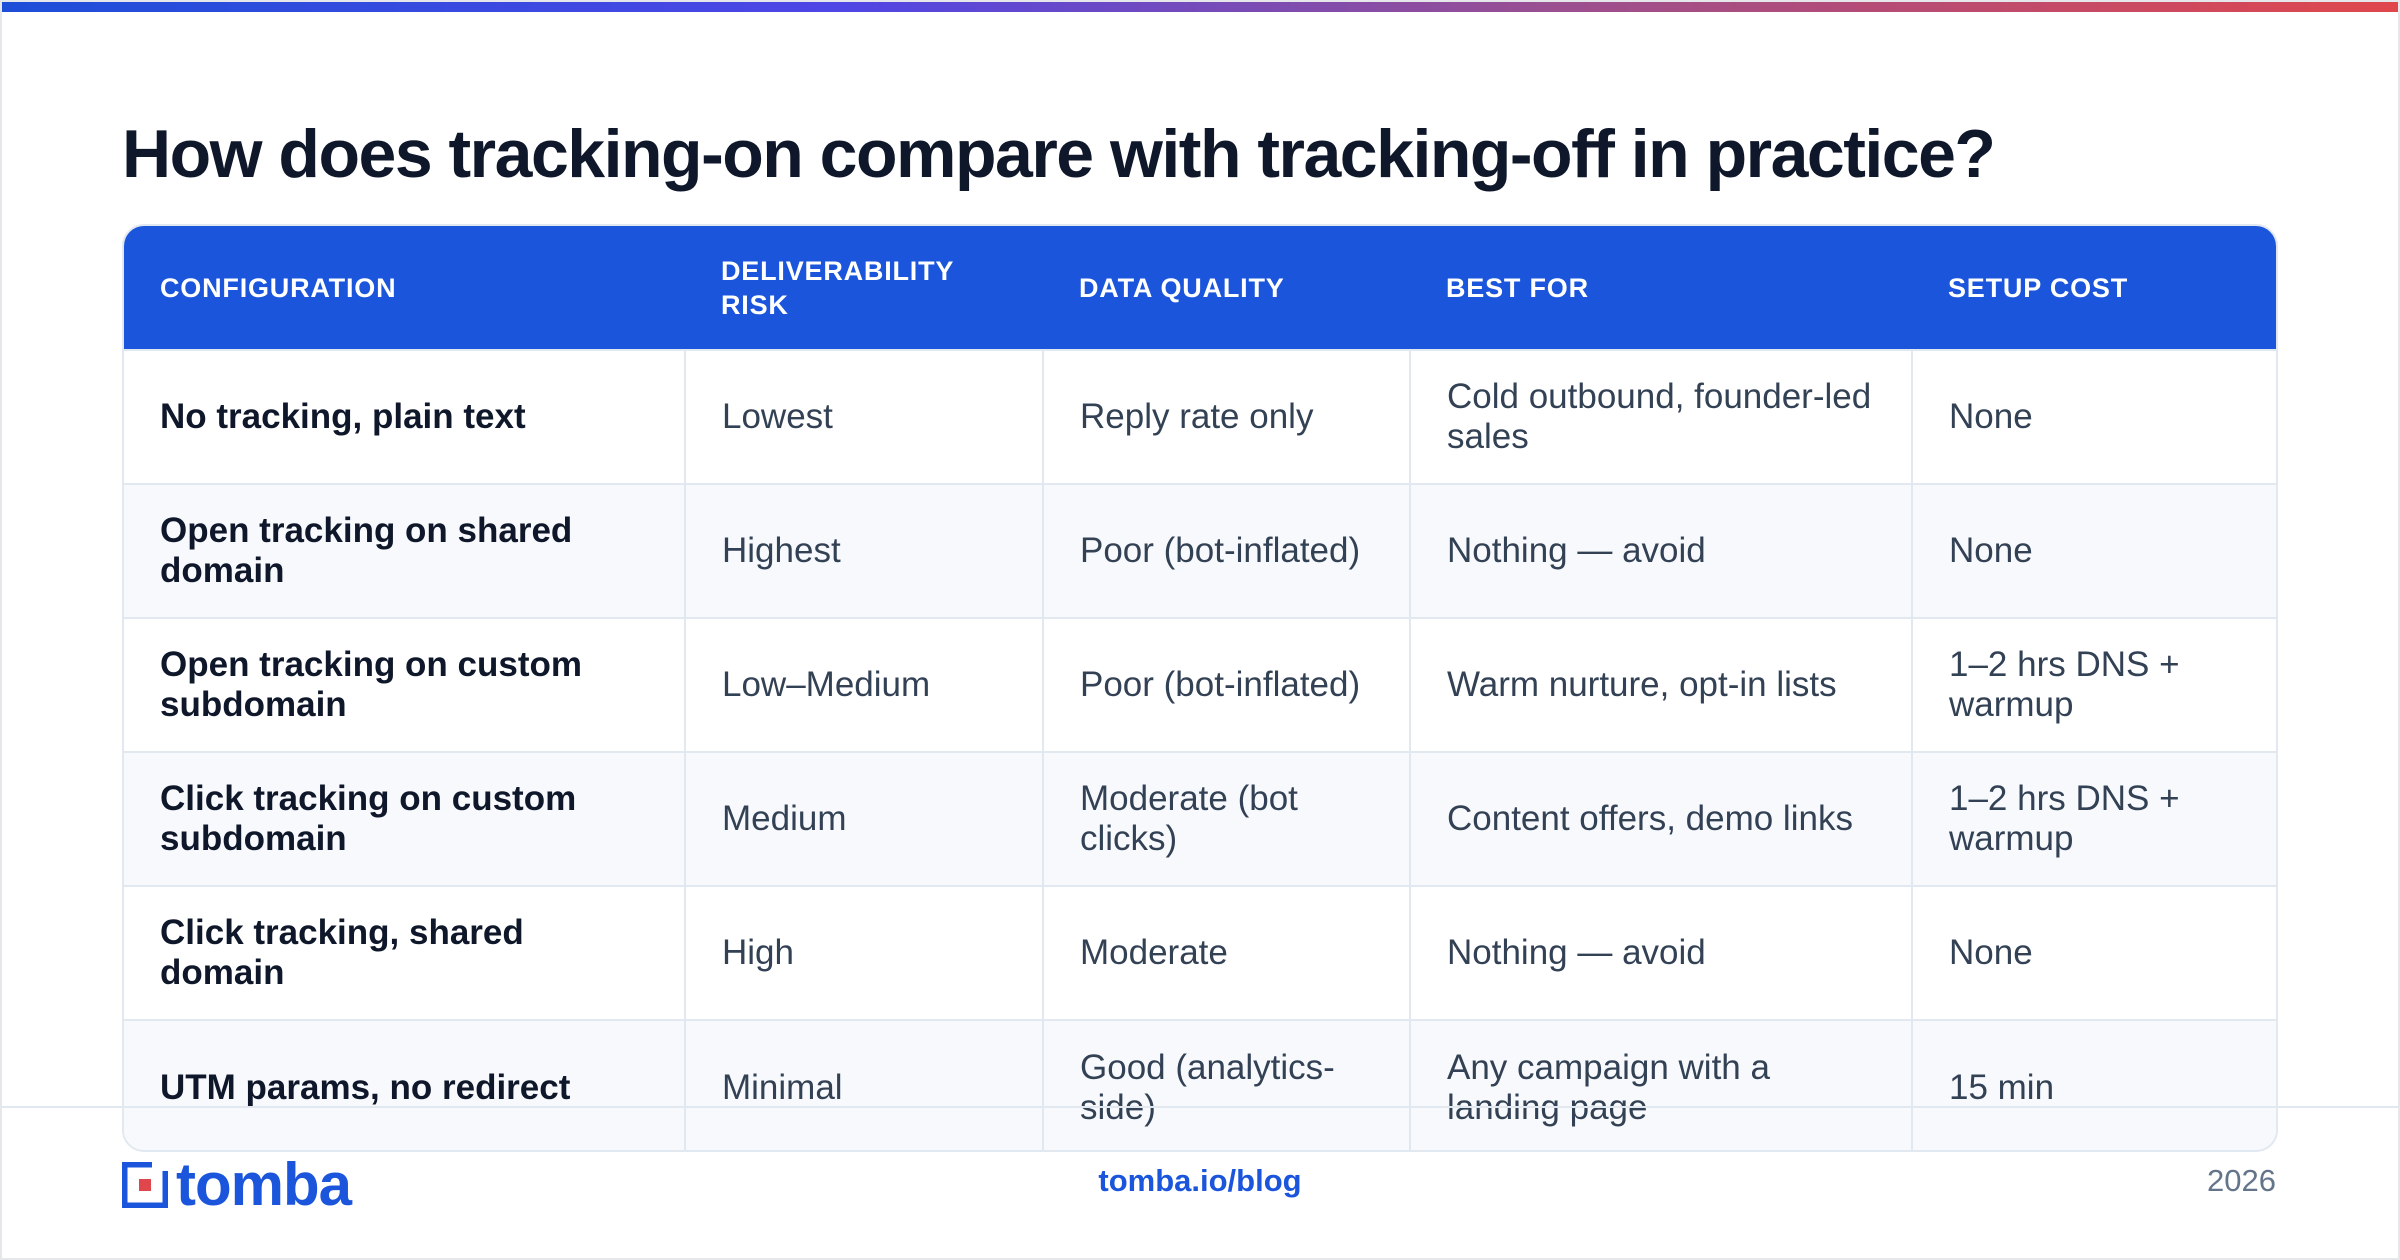 This screenshot has width=2400, height=1260. What do you see at coordinates (404, 550) in the screenshot?
I see `cell-configuration: Open tracking on shared domain` at bounding box center [404, 550].